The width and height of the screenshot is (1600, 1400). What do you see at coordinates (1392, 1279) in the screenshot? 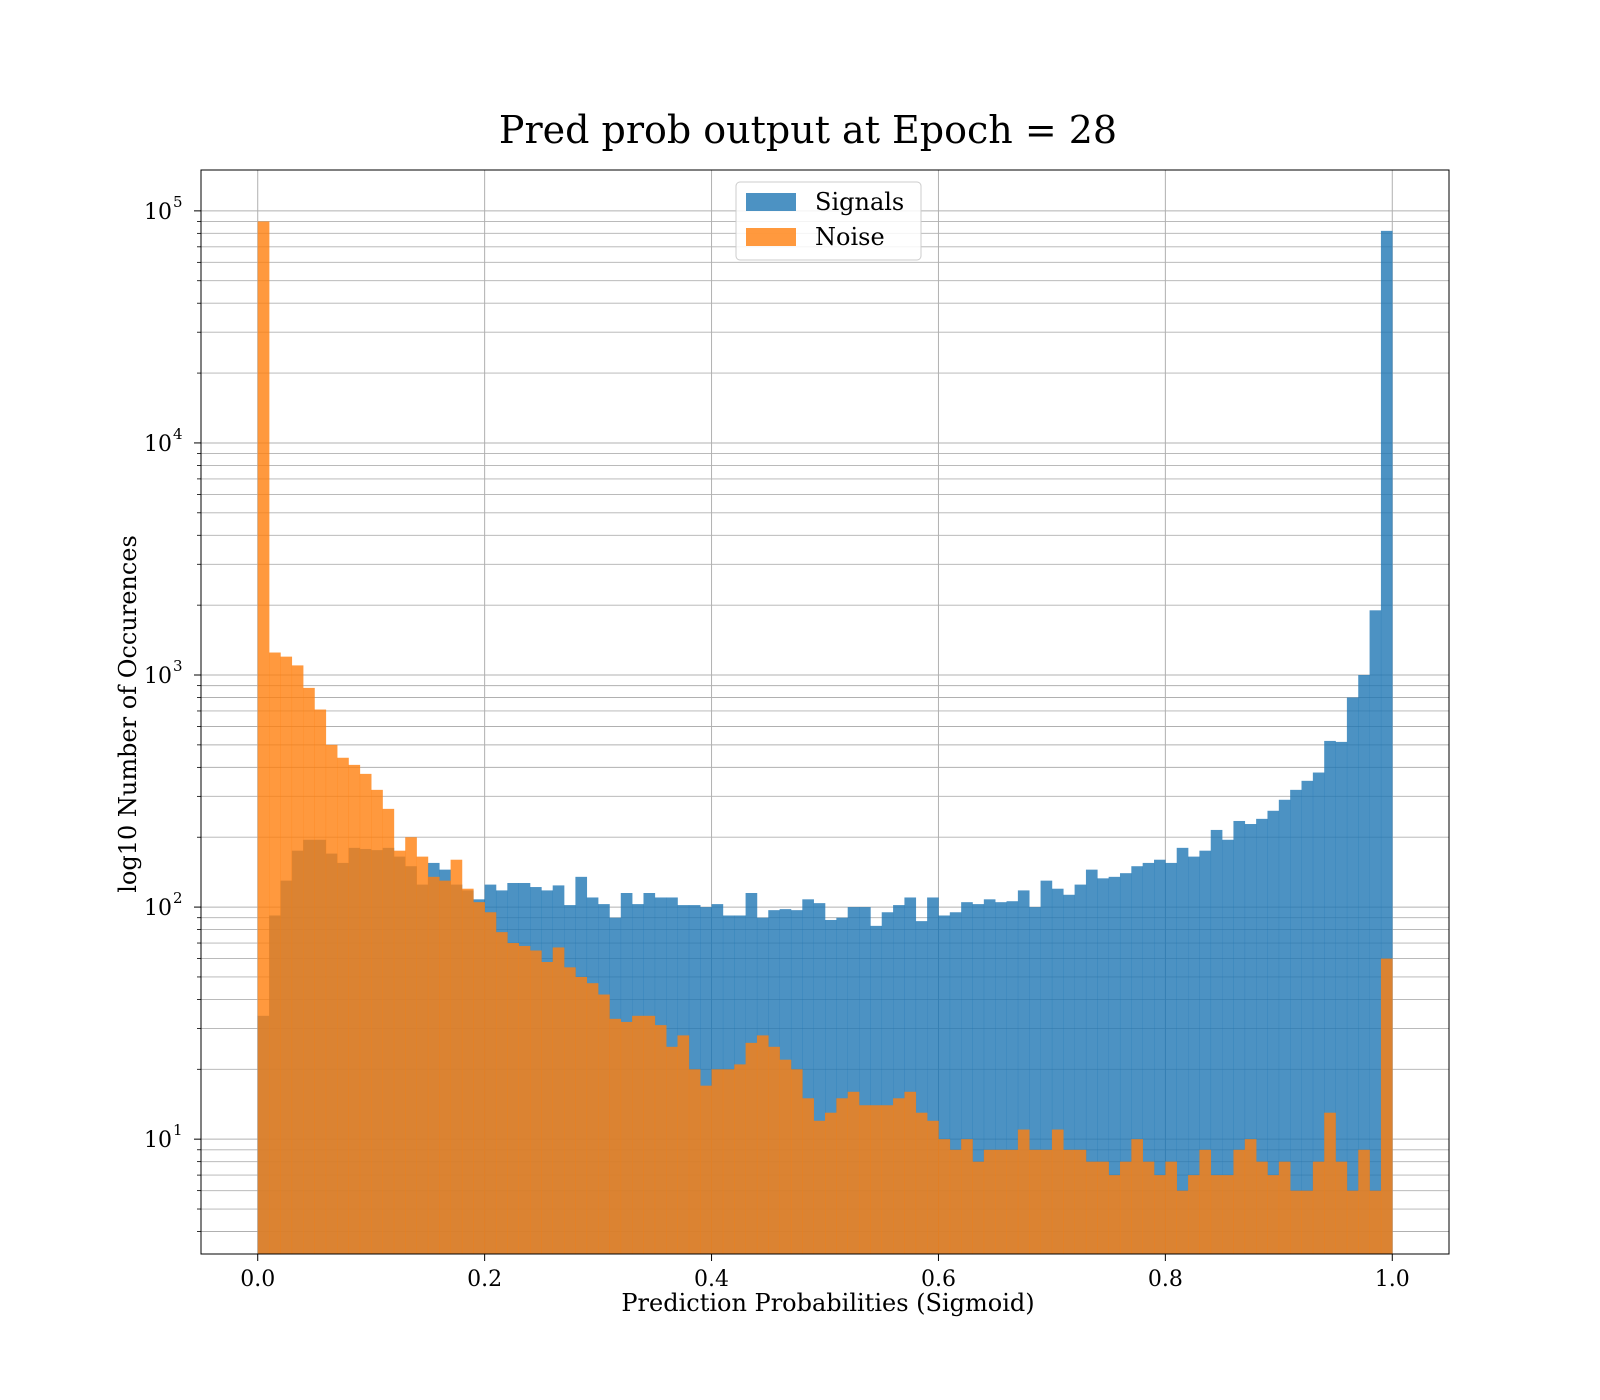
I see `x-tick-label: 1.0` at bounding box center [1392, 1279].